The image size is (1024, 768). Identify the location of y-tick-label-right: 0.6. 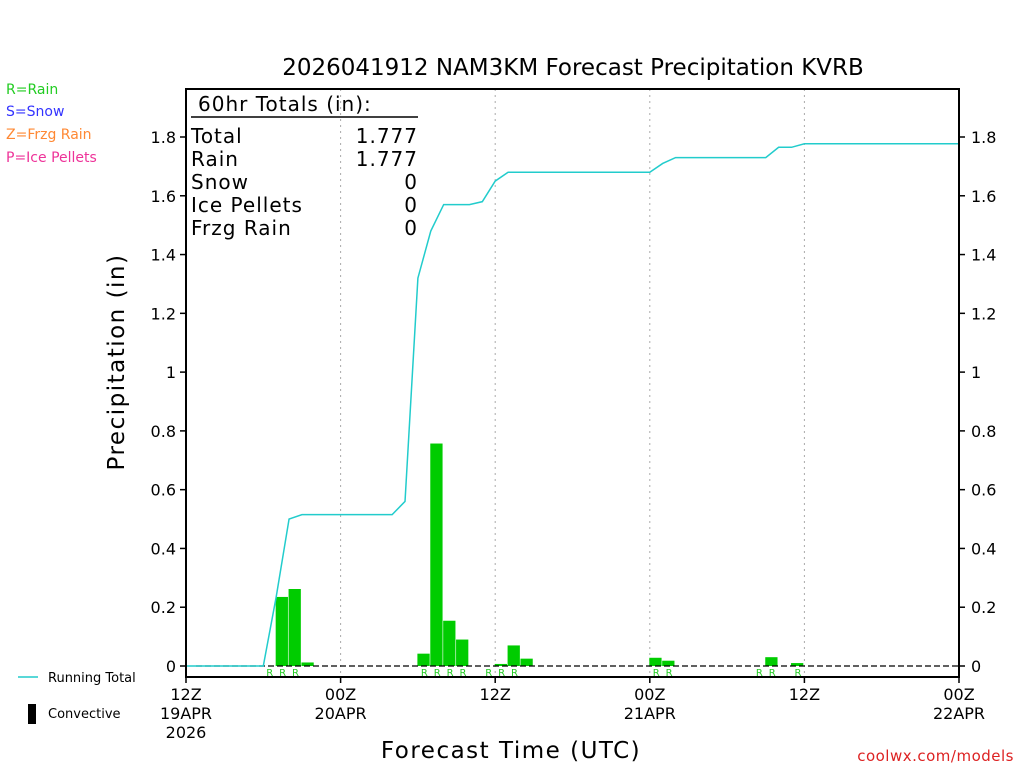
(983, 490).